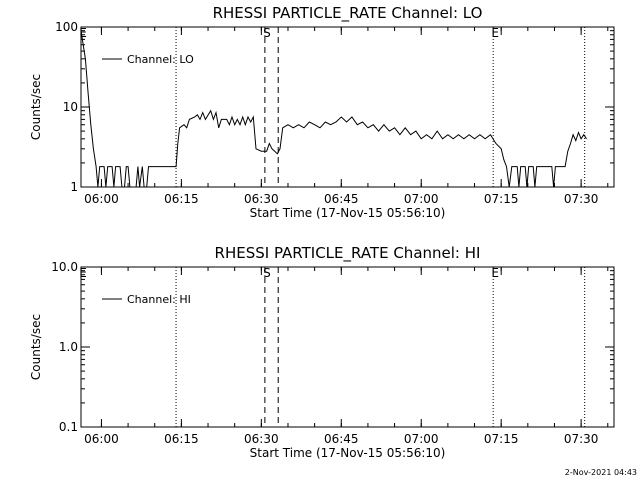 This screenshot has width=640, height=480. I want to click on y-tick-label: 1.0, so click(68, 347).